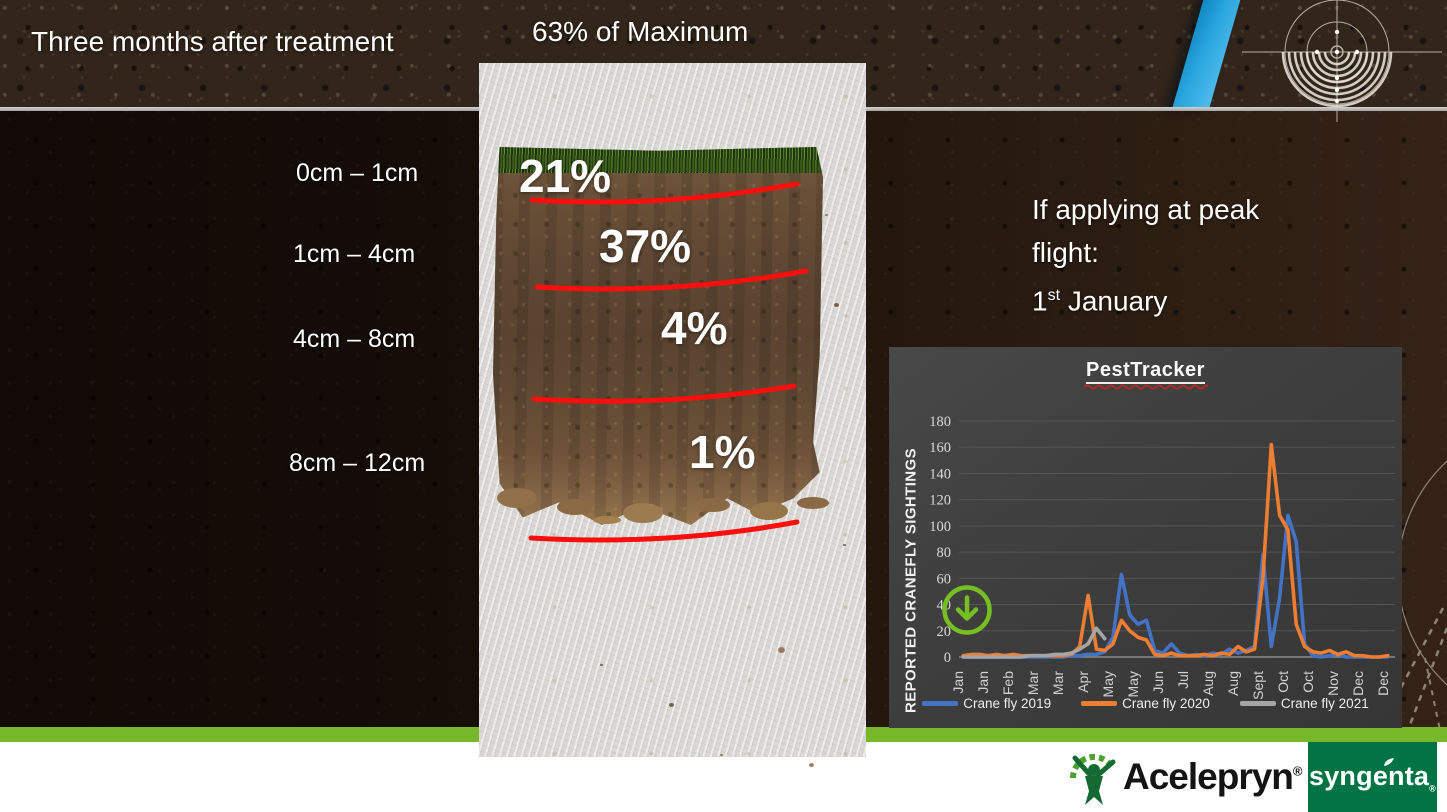 This screenshot has height=812, width=1447. I want to click on syngenta-logo: syngenta®, so click(1372, 777).